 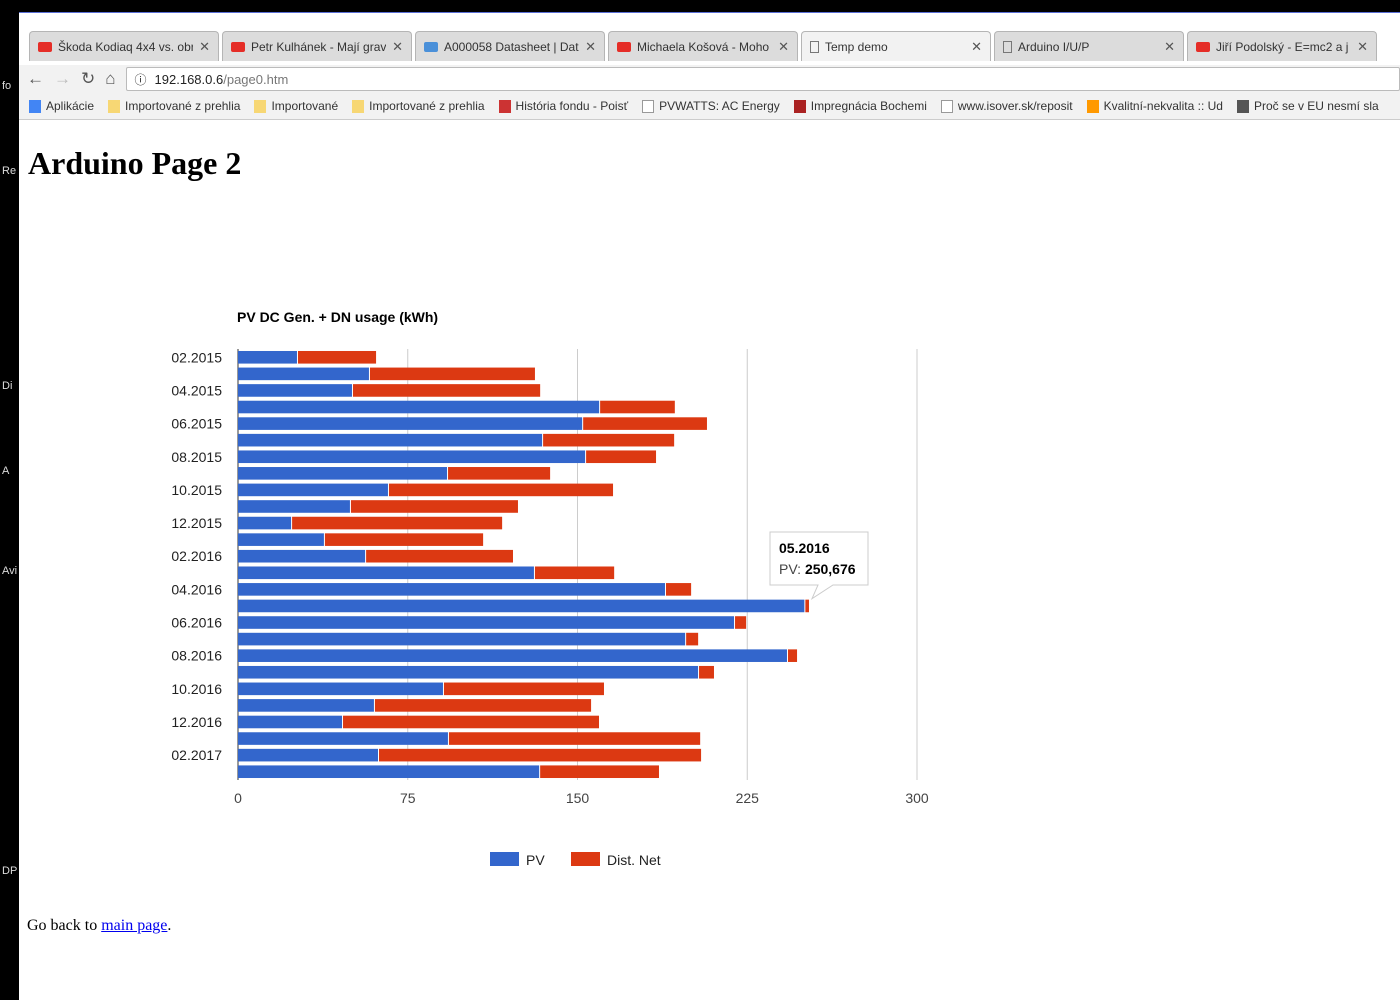 I want to click on tab: Michaela Košová - Moho ✕, so click(x=703, y=46).